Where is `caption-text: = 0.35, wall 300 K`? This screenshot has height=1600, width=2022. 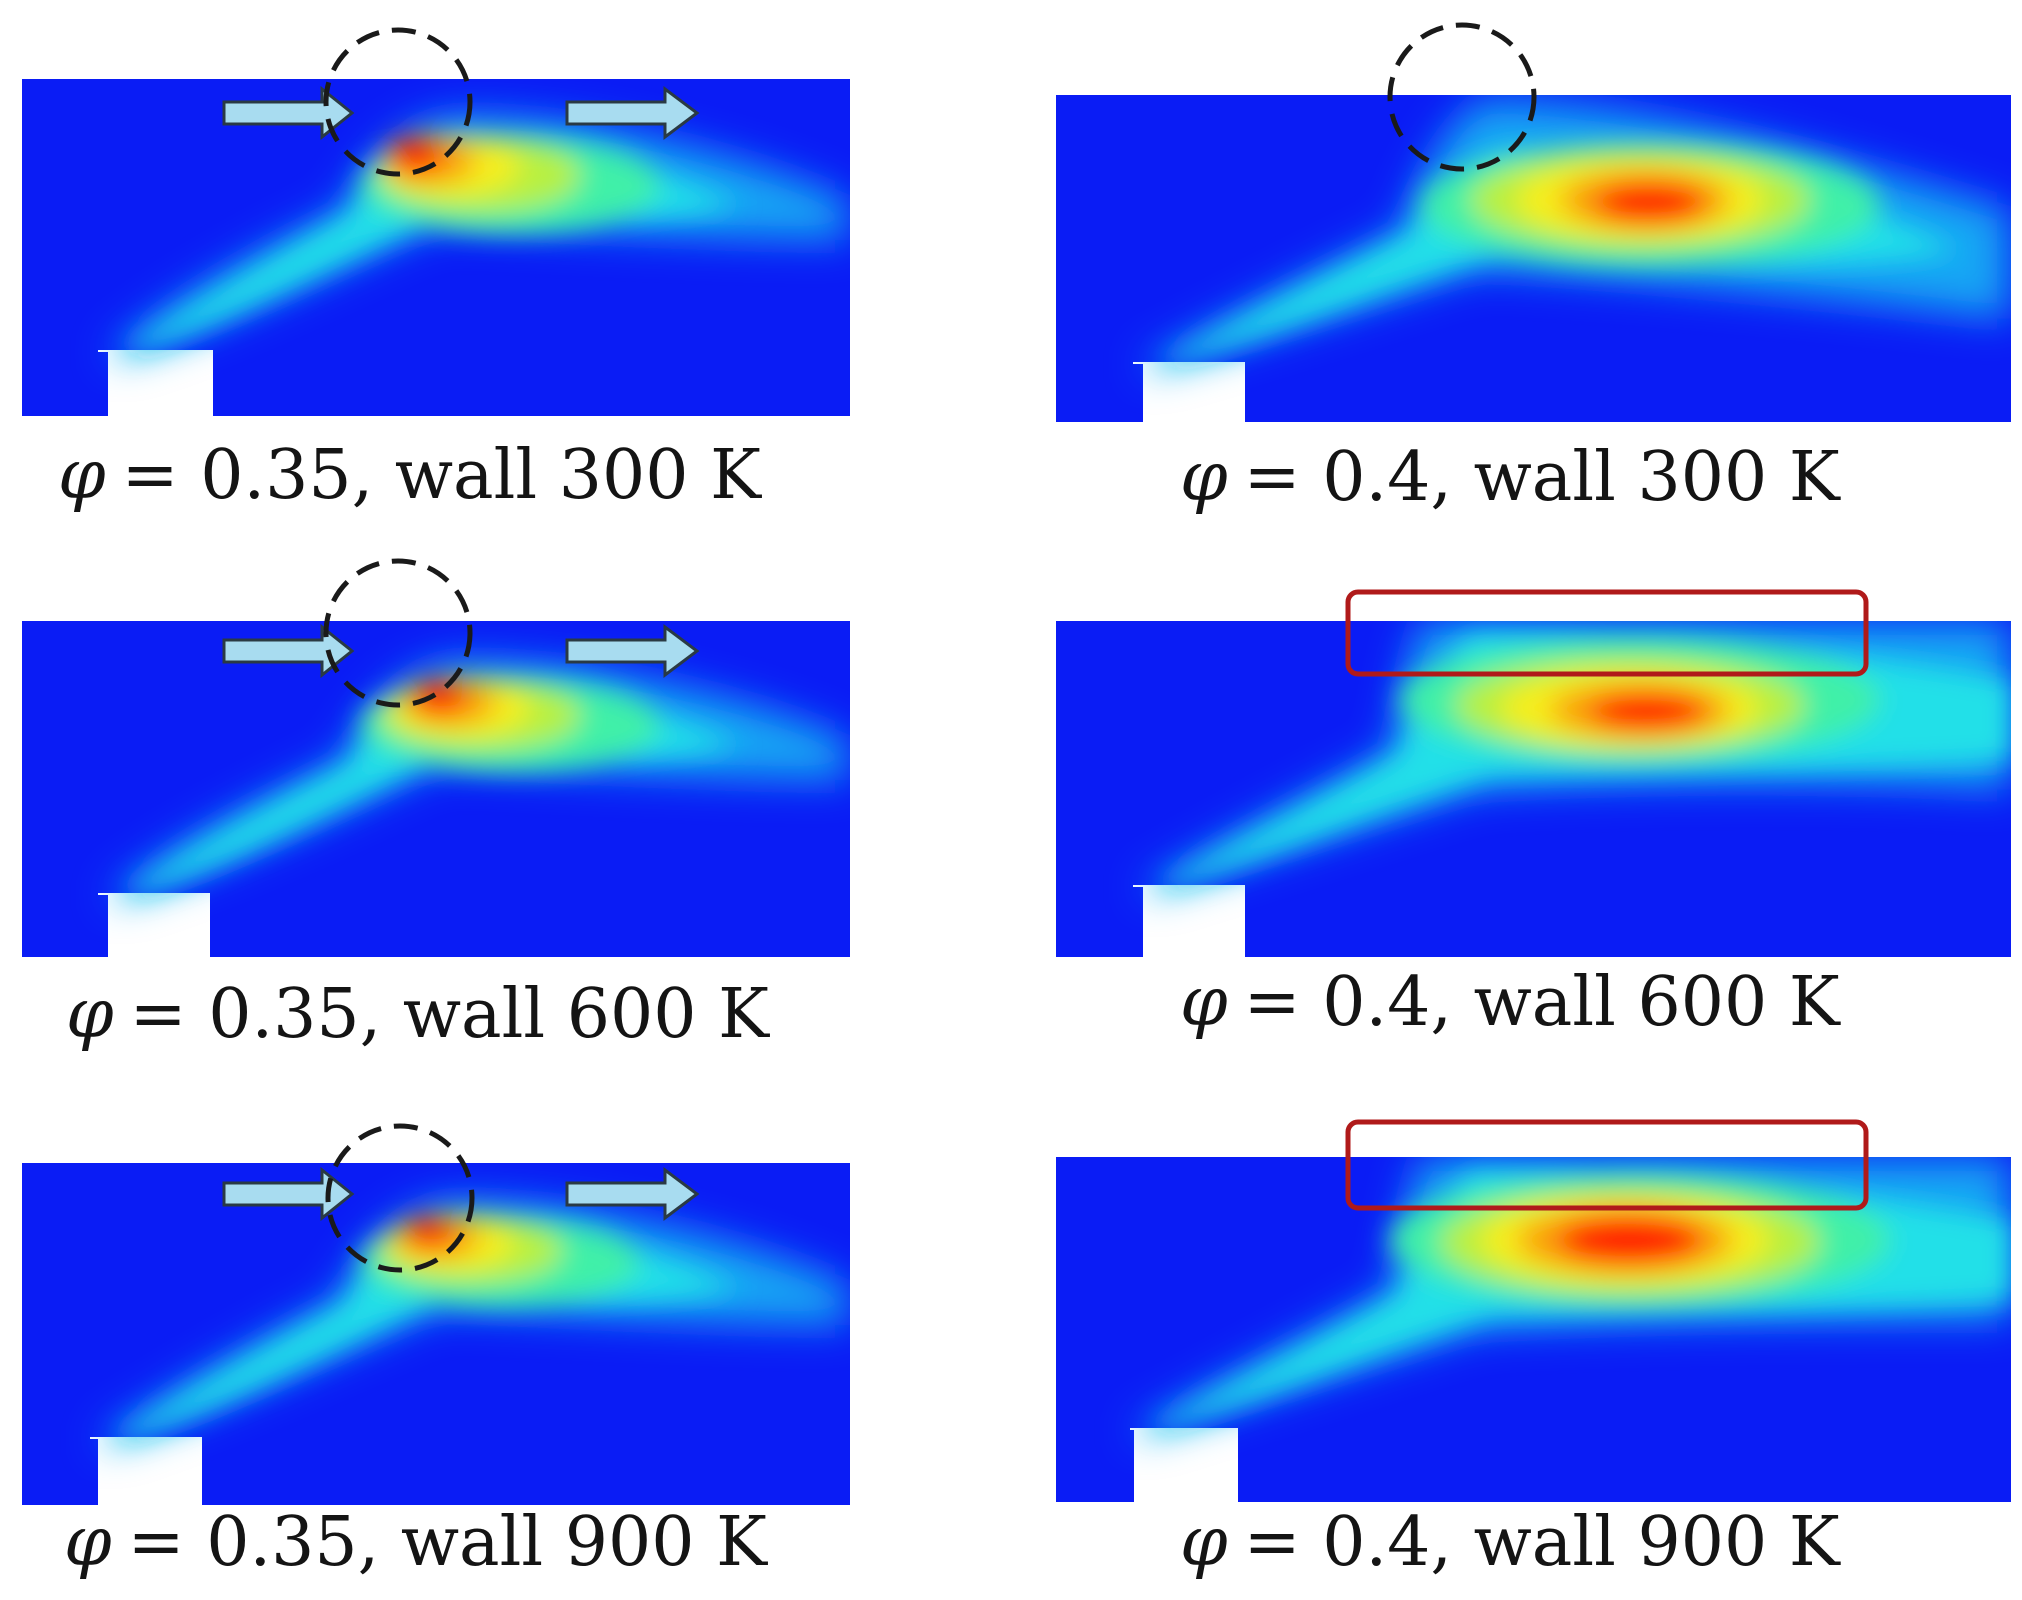
caption-text: = 0.35, wall 300 K is located at coordinates (442, 475).